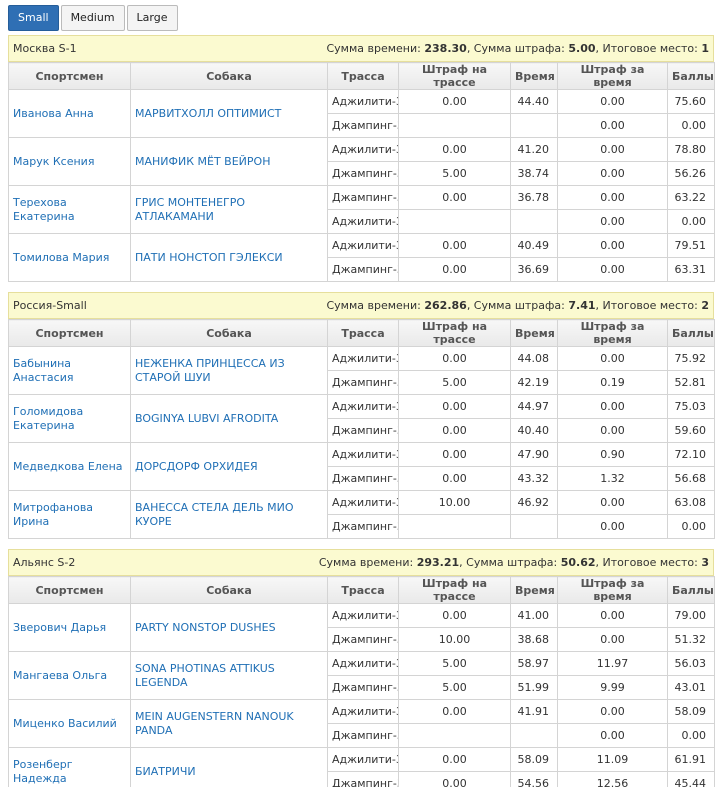  I want to click on dog-name: SONA PHOTINAS ATTIKUS LEGENDA, so click(229, 675).